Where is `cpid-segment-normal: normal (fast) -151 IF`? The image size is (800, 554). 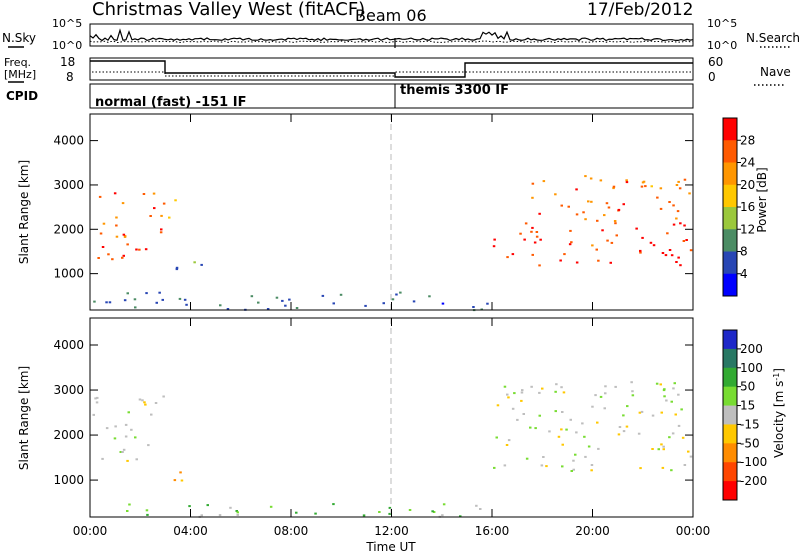
cpid-segment-normal: normal (fast) -151 IF is located at coordinates (170, 102).